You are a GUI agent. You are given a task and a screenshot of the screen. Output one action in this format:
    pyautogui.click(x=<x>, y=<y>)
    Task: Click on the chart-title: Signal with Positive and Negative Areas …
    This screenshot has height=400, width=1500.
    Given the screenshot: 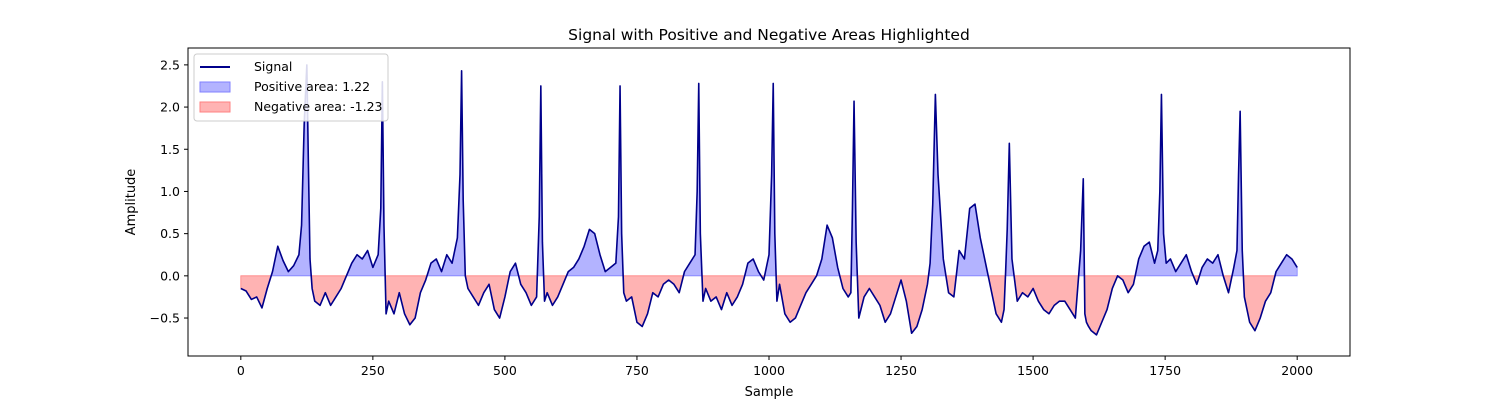 What is the action you would take?
    pyautogui.click(x=769, y=35)
    